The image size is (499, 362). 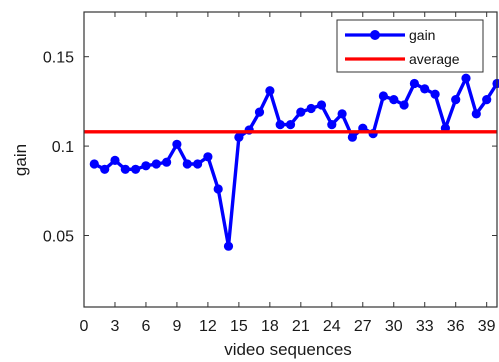 What do you see at coordinates (375, 35) in the screenshot?
I see `legend-marker-gain` at bounding box center [375, 35].